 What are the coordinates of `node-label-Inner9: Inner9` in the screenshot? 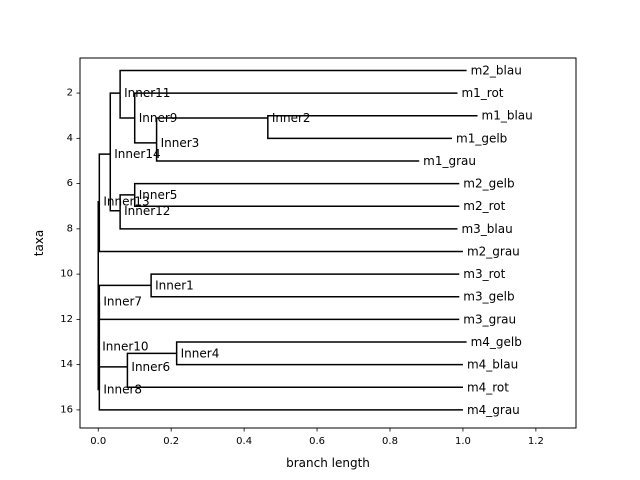 It's located at (158, 118).